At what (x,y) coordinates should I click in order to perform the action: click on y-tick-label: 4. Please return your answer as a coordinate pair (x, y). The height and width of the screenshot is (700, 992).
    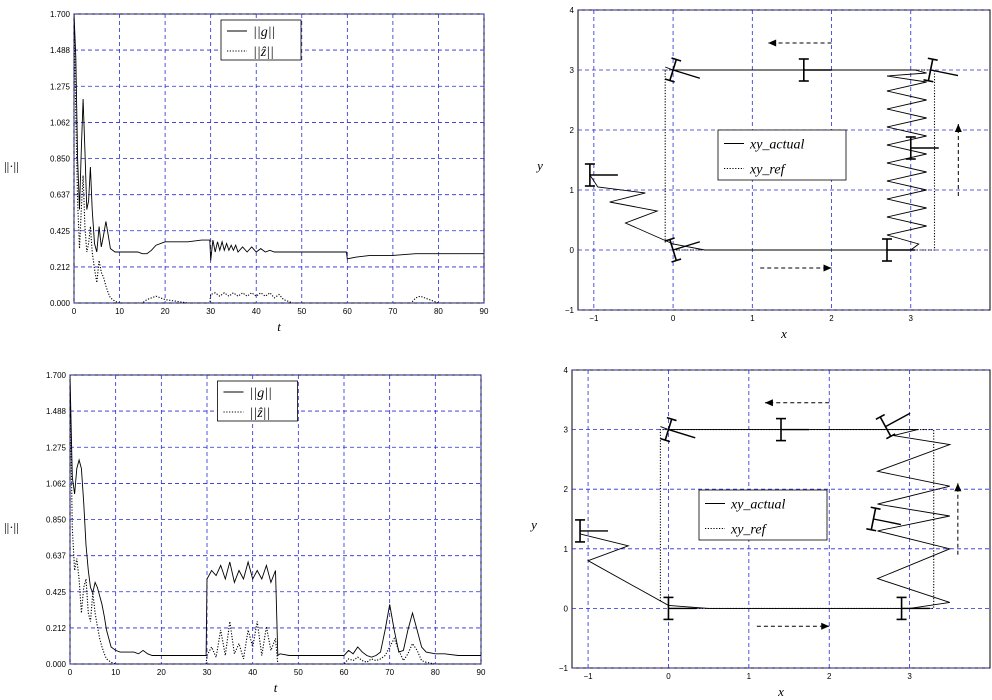
    Looking at the image, I should click on (566, 370).